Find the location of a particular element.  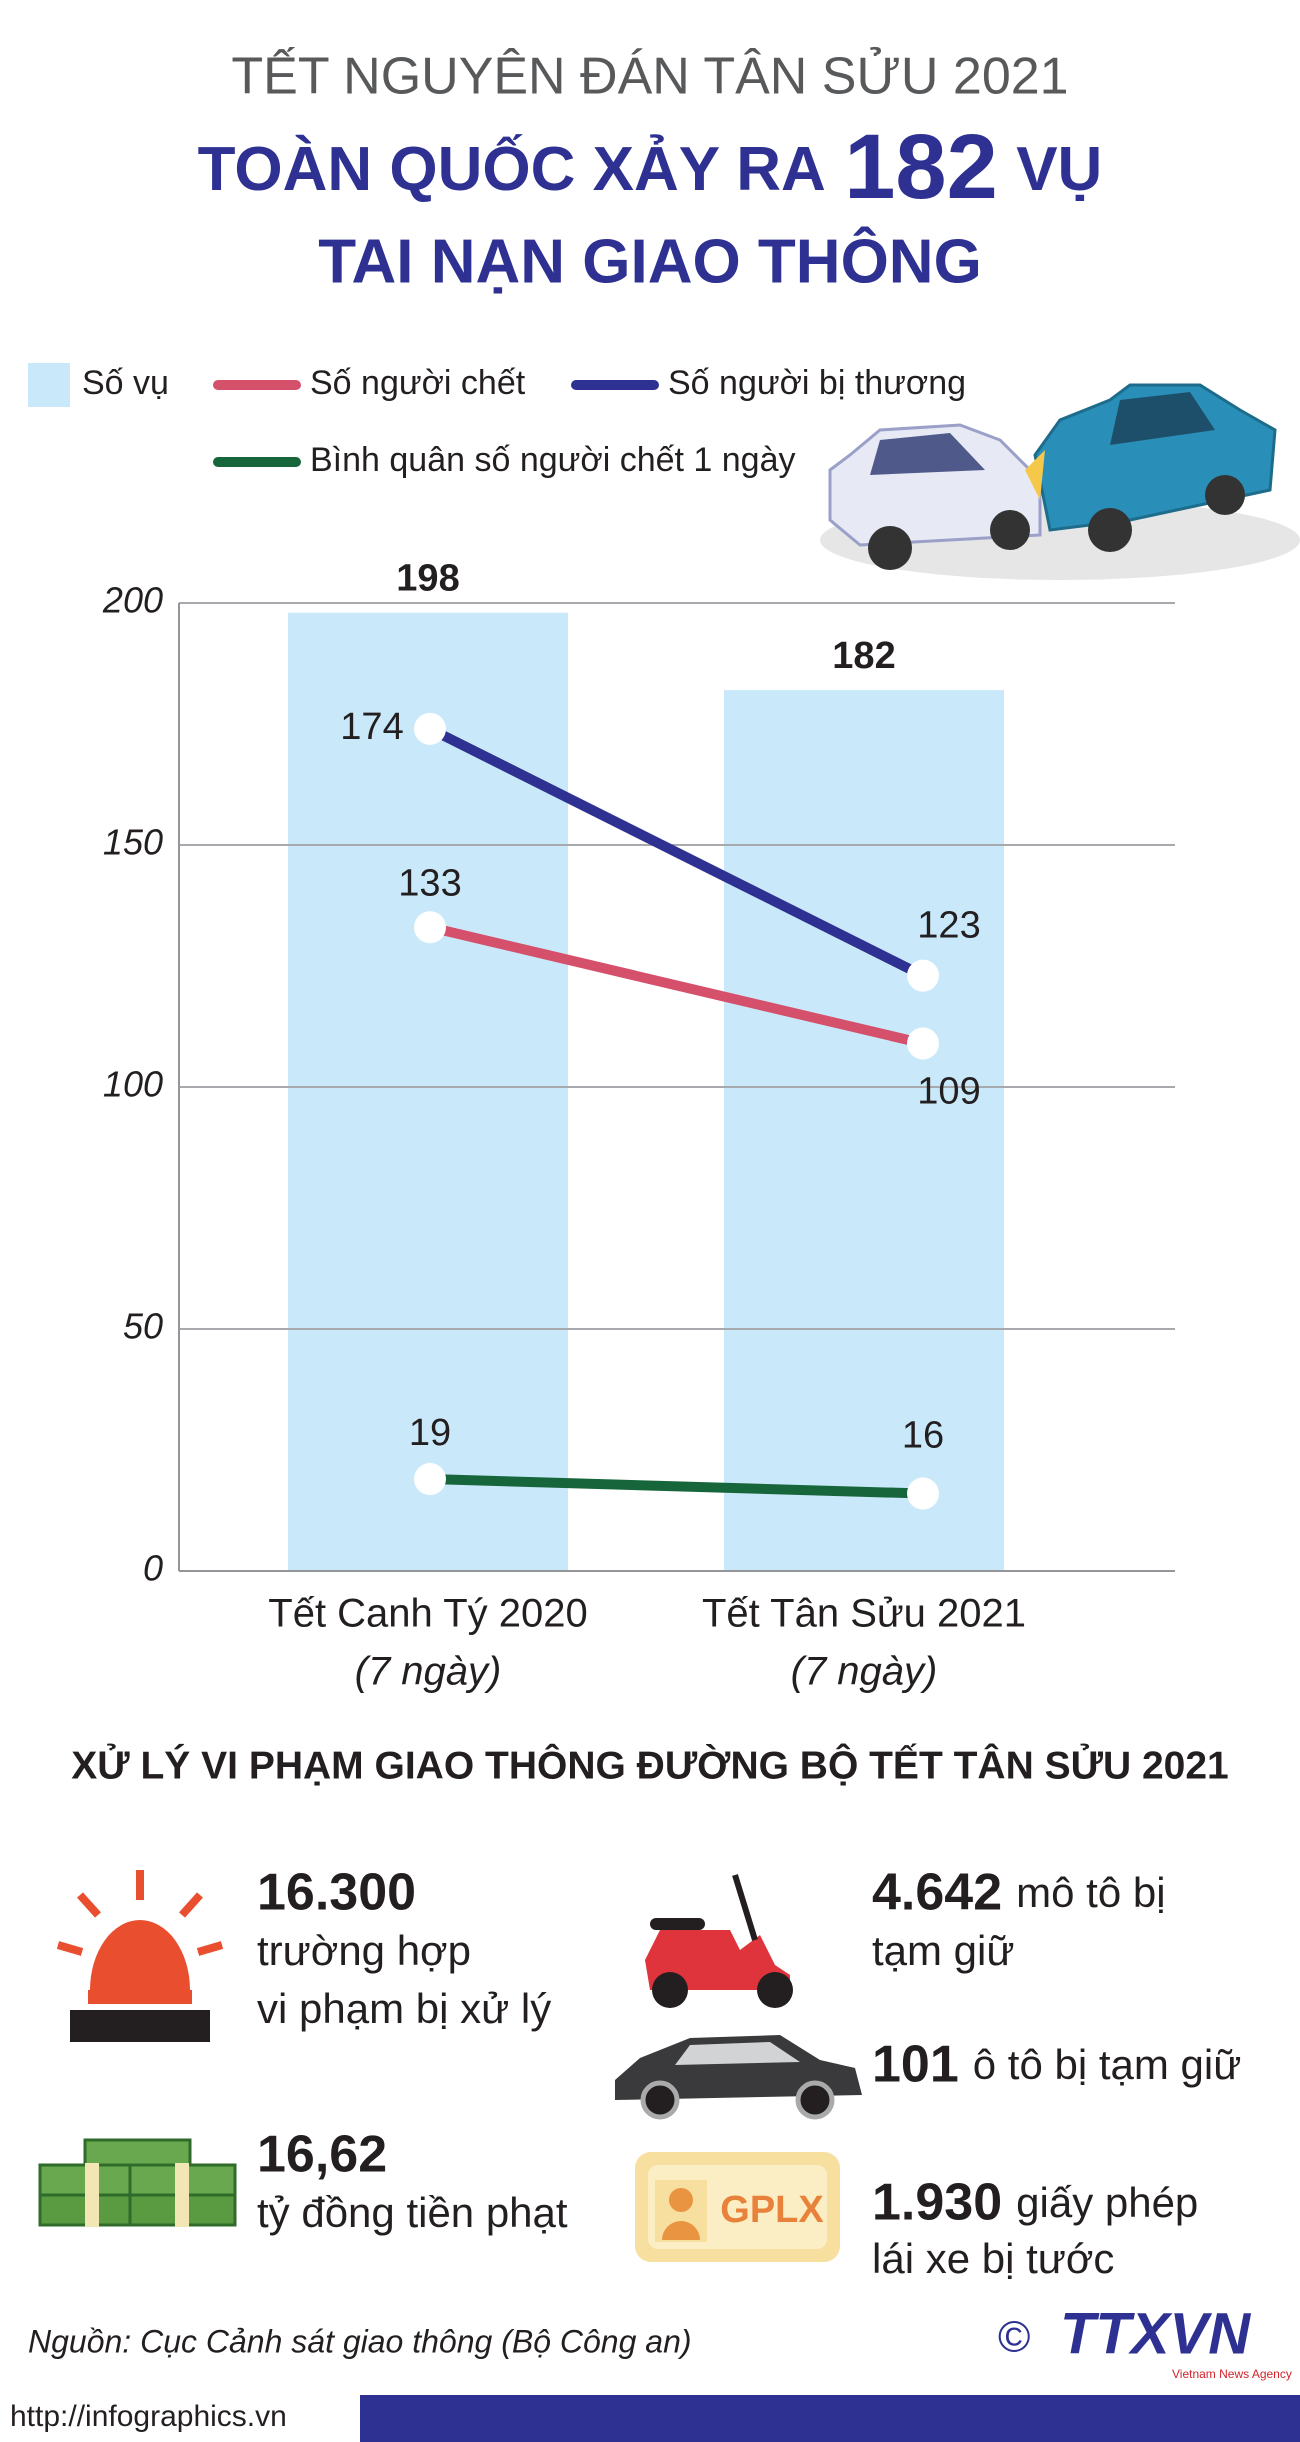

license-icon: GPLX is located at coordinates (737, 2207).